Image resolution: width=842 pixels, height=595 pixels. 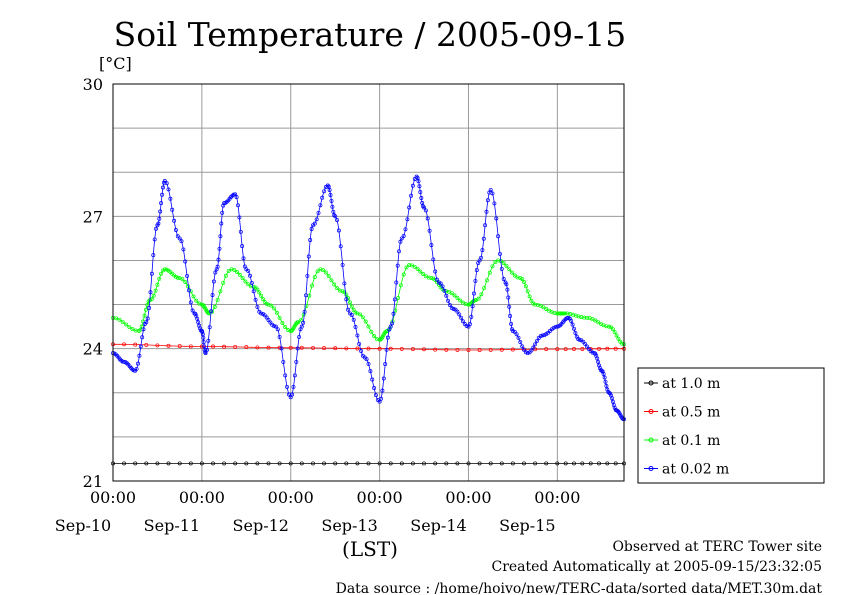 I want to click on legend-label: at 0.02 m, so click(x=695, y=470).